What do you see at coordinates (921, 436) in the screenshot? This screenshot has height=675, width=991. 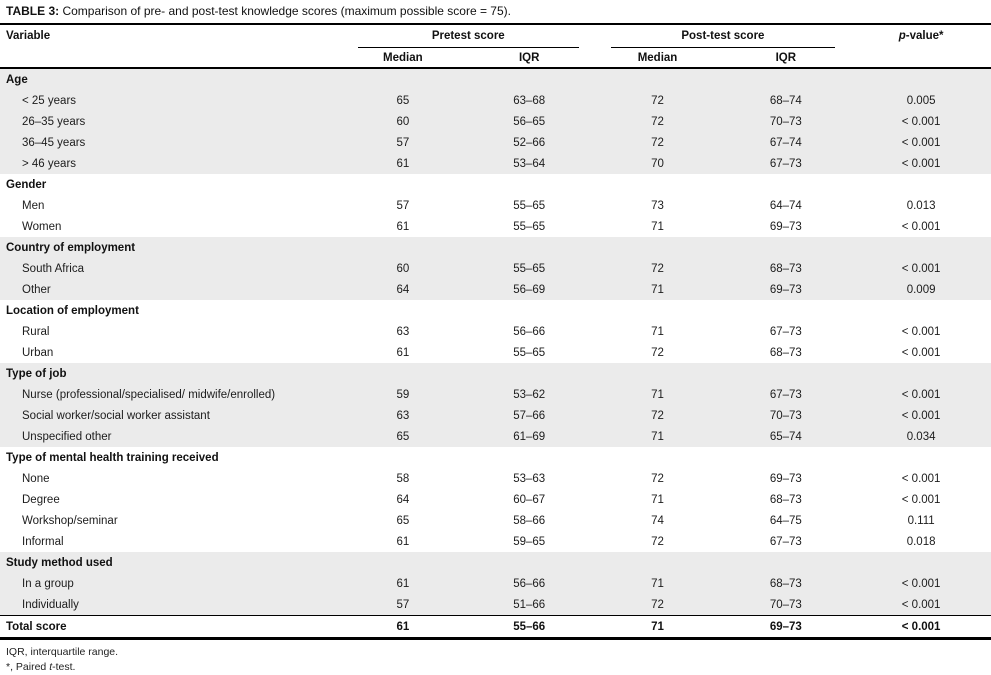 I see `p-value: 0.034` at bounding box center [921, 436].